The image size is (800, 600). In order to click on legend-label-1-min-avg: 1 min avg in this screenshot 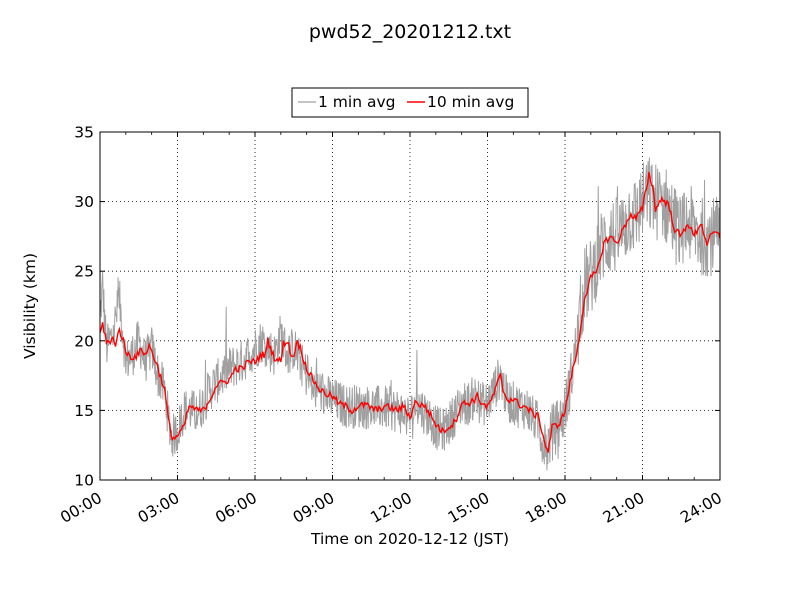, I will do `click(356, 102)`.